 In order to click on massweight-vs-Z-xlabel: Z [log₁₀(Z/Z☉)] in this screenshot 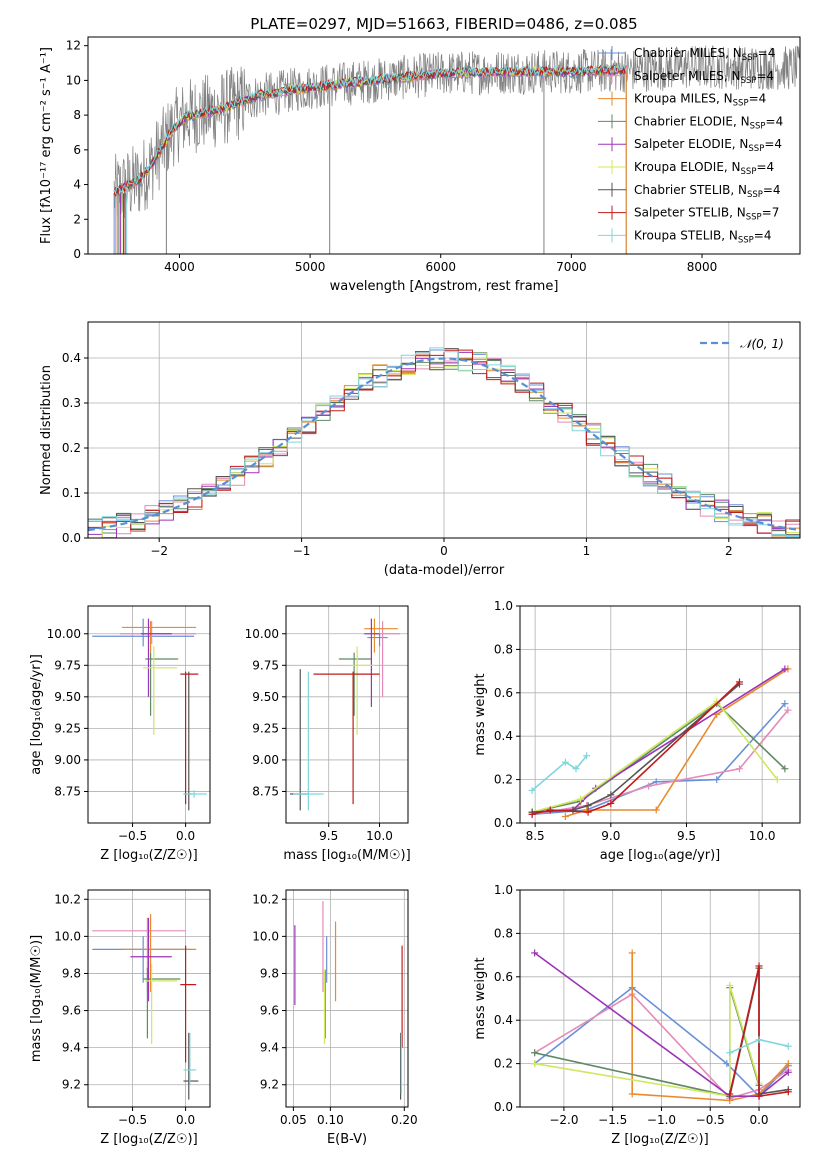, I will do `click(659, 1139)`.